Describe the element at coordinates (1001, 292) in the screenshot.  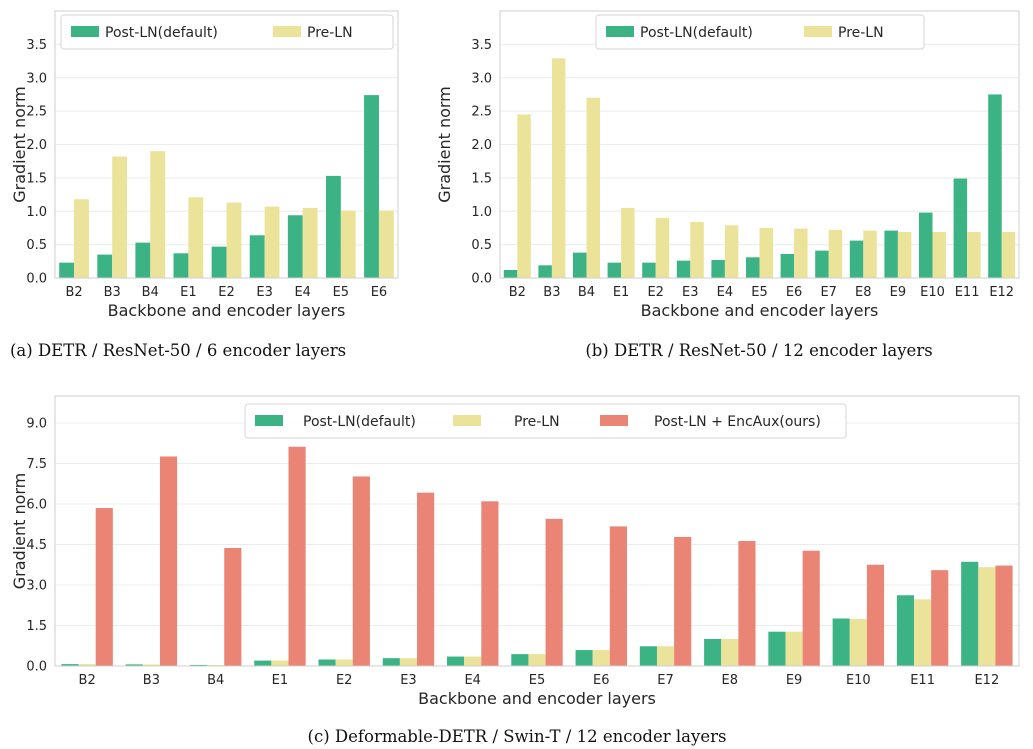
I see `x-tick-label: E12` at that location.